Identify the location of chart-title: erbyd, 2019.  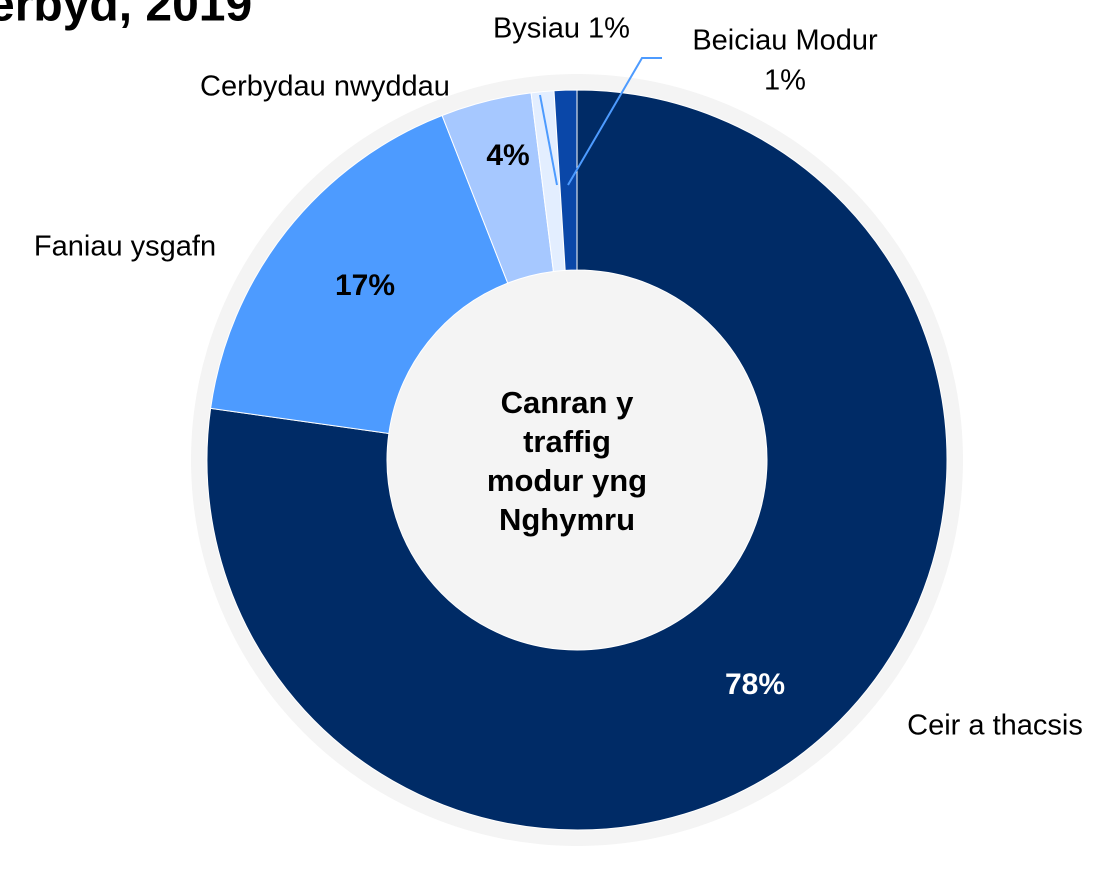
(126, 16).